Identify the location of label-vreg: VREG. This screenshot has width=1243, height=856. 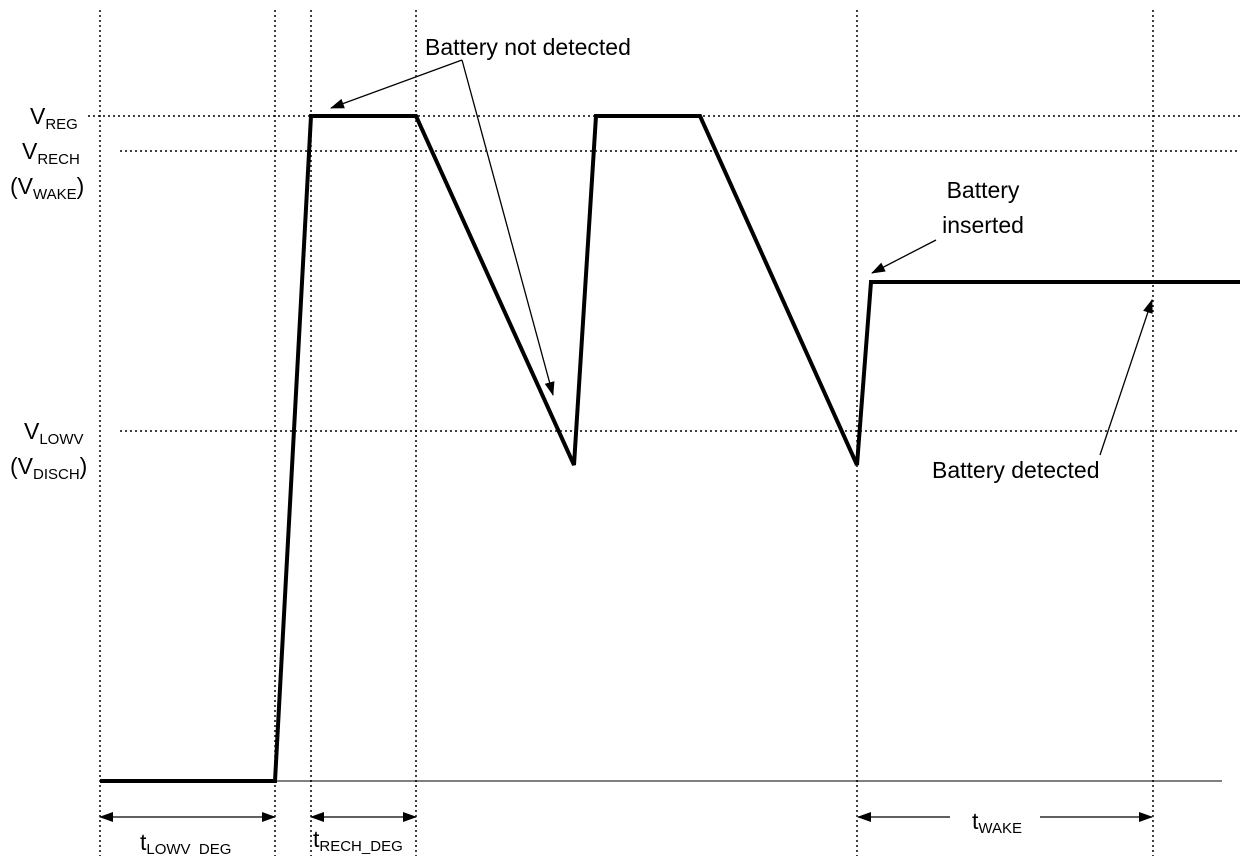
(54, 118).